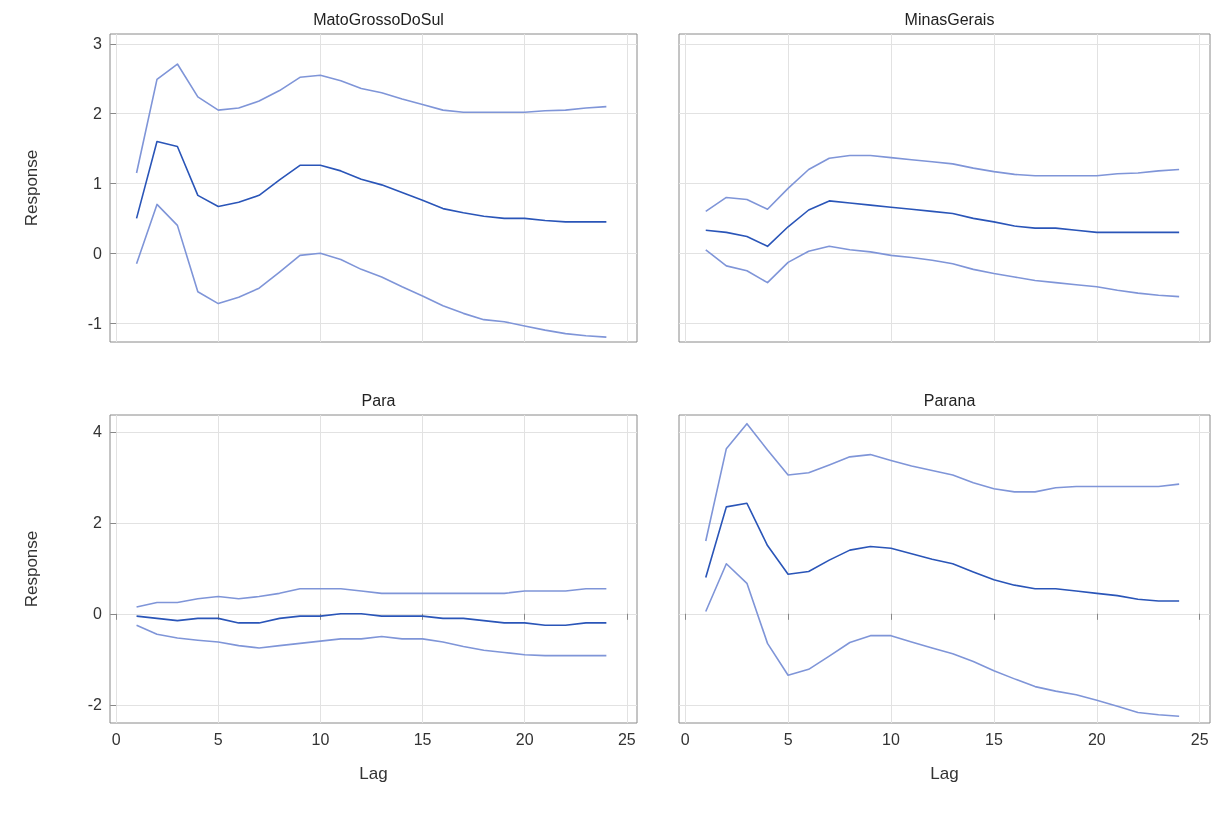  I want to click on y-tick-label: -1, so click(95, 323).